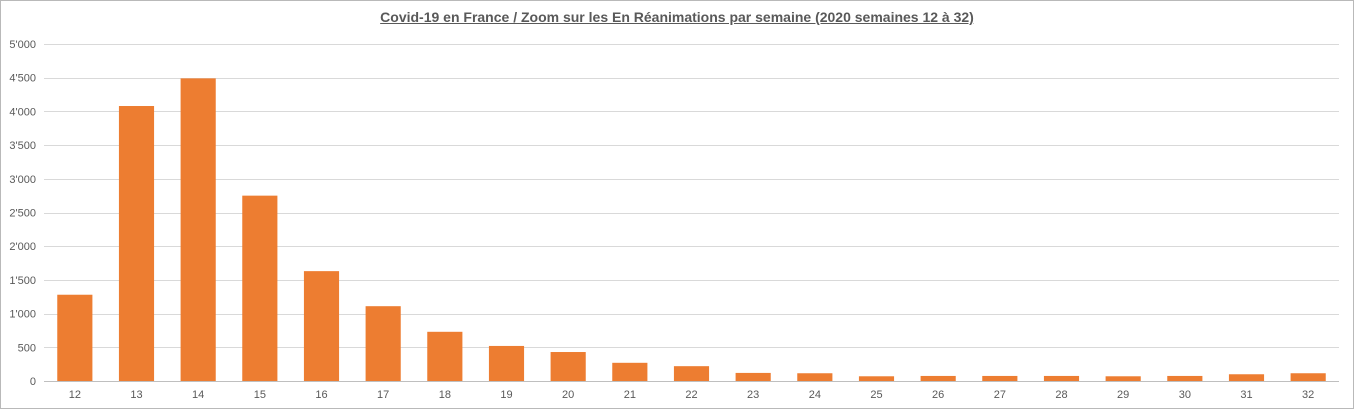  Describe the element at coordinates (630, 395) in the screenshot. I see `x-tick-label: 21` at that location.